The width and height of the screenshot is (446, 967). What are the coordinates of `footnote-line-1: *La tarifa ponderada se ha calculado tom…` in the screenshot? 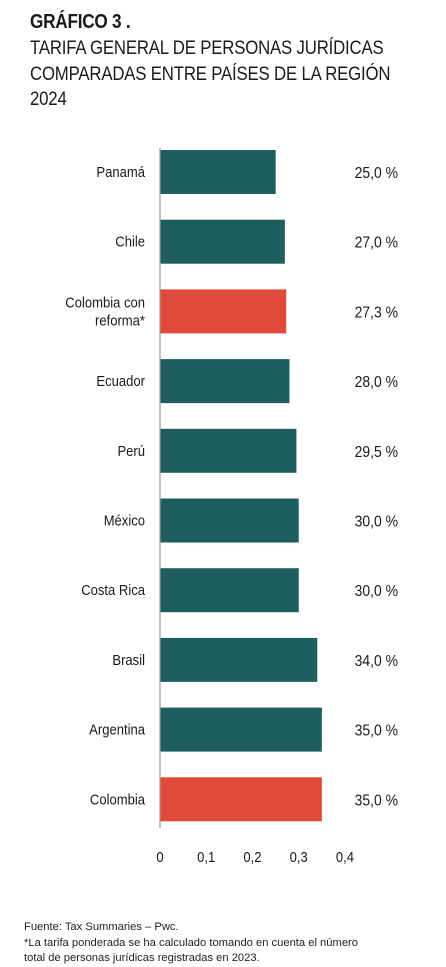 It's located at (191, 942).